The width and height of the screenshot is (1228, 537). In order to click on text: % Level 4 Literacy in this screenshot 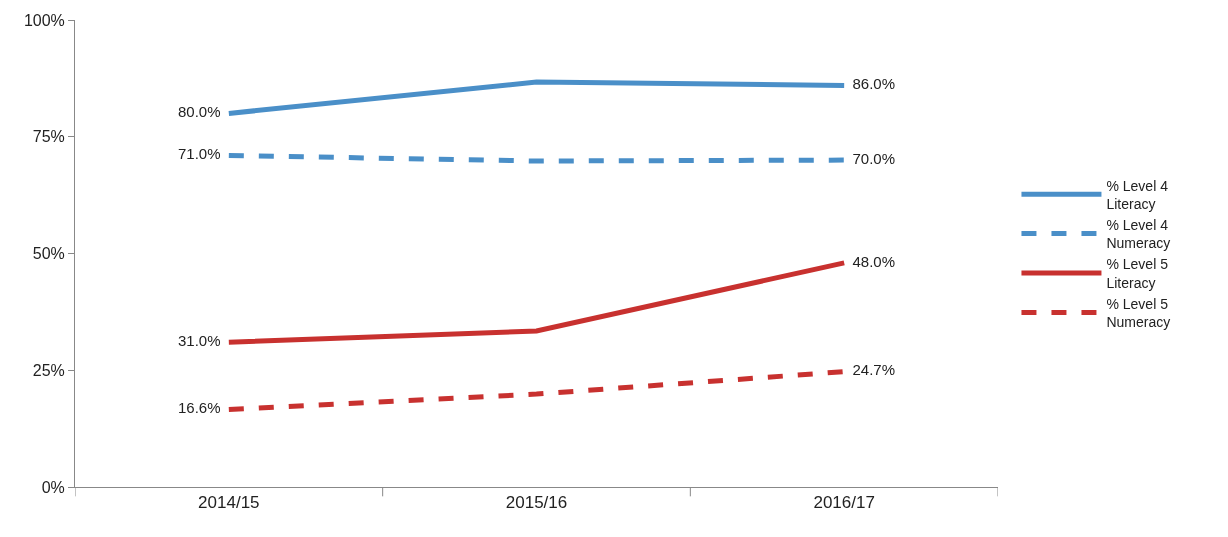, I will do `click(1137, 194)`.